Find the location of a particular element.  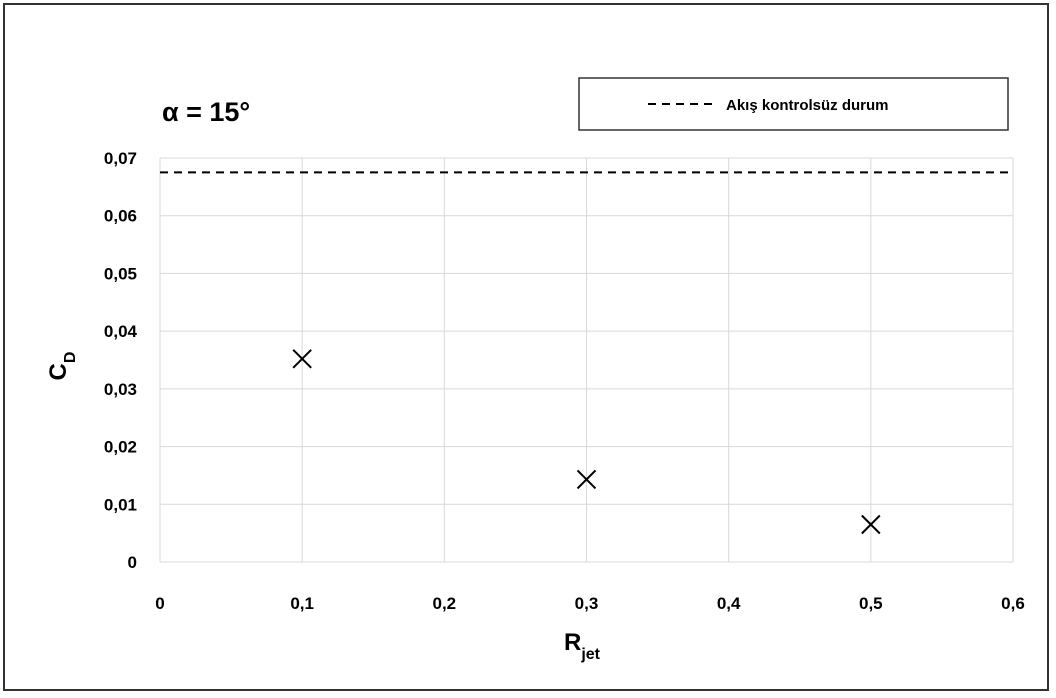

chart-annotation: α = 15° is located at coordinates (206, 112).